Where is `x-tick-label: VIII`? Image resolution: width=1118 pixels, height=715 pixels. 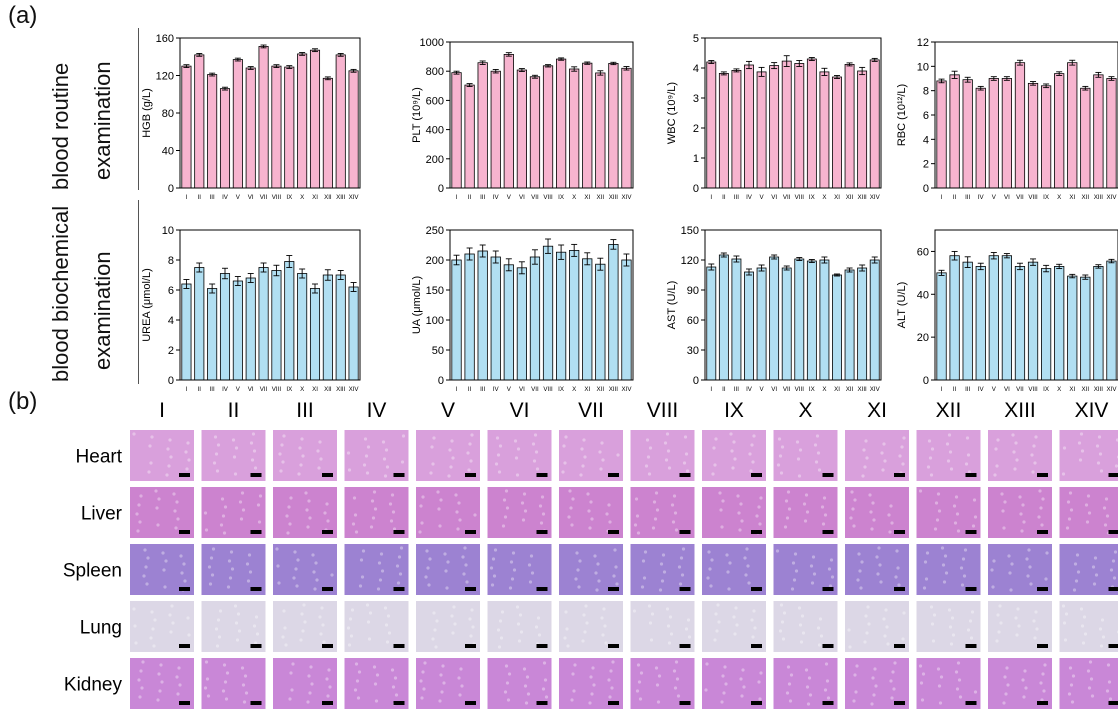 x-tick-label: VIII is located at coordinates (548, 389).